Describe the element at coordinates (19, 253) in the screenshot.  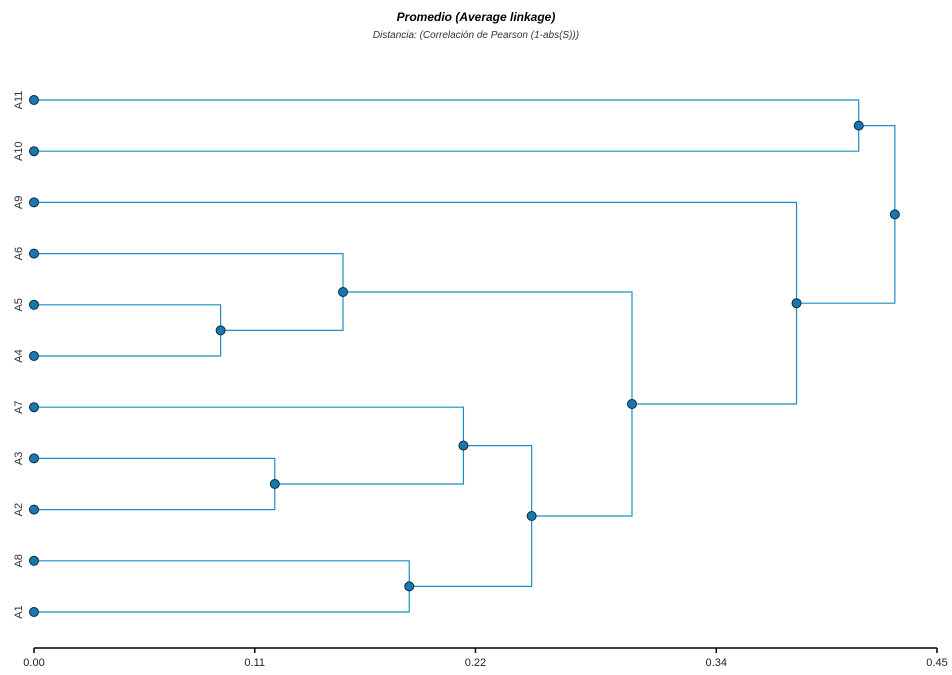
I see `leaf-label-a6: A6` at that location.